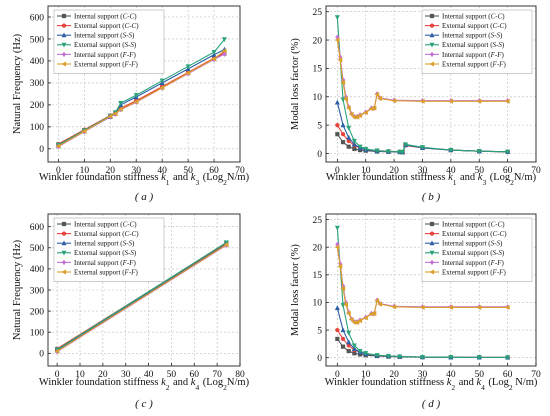  Describe the element at coordinates (97, 263) in the screenshot. I see `legend-item: Internal support (F-F)` at that location.